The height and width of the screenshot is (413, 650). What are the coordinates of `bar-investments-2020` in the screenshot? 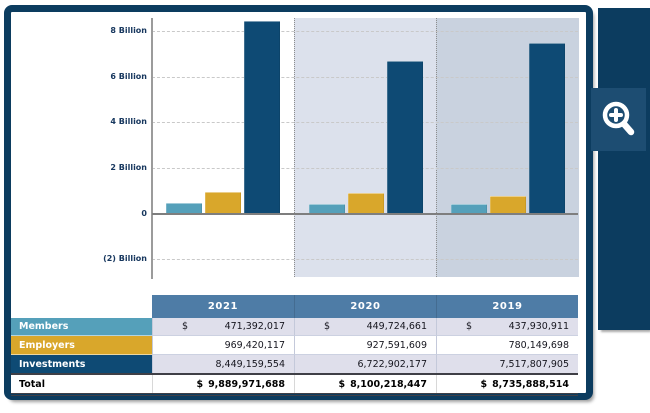 It's located at (405, 137).